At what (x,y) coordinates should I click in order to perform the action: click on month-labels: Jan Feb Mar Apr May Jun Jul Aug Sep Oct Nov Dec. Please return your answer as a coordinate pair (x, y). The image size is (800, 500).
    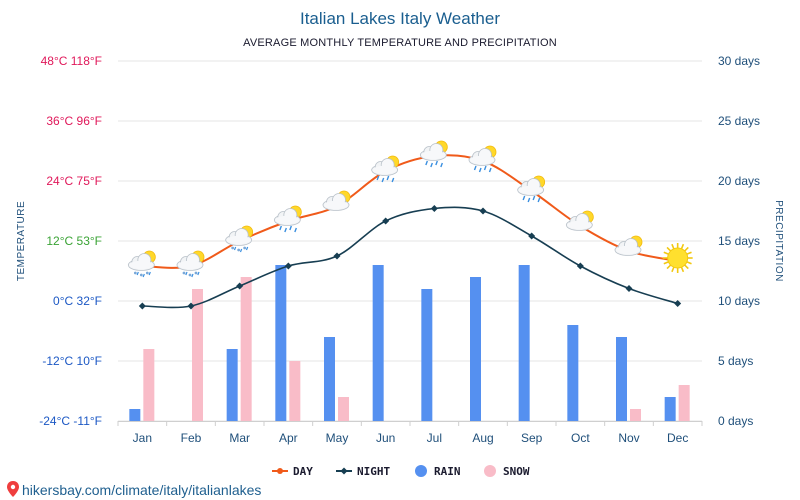
    Looking at the image, I should click on (411, 438).